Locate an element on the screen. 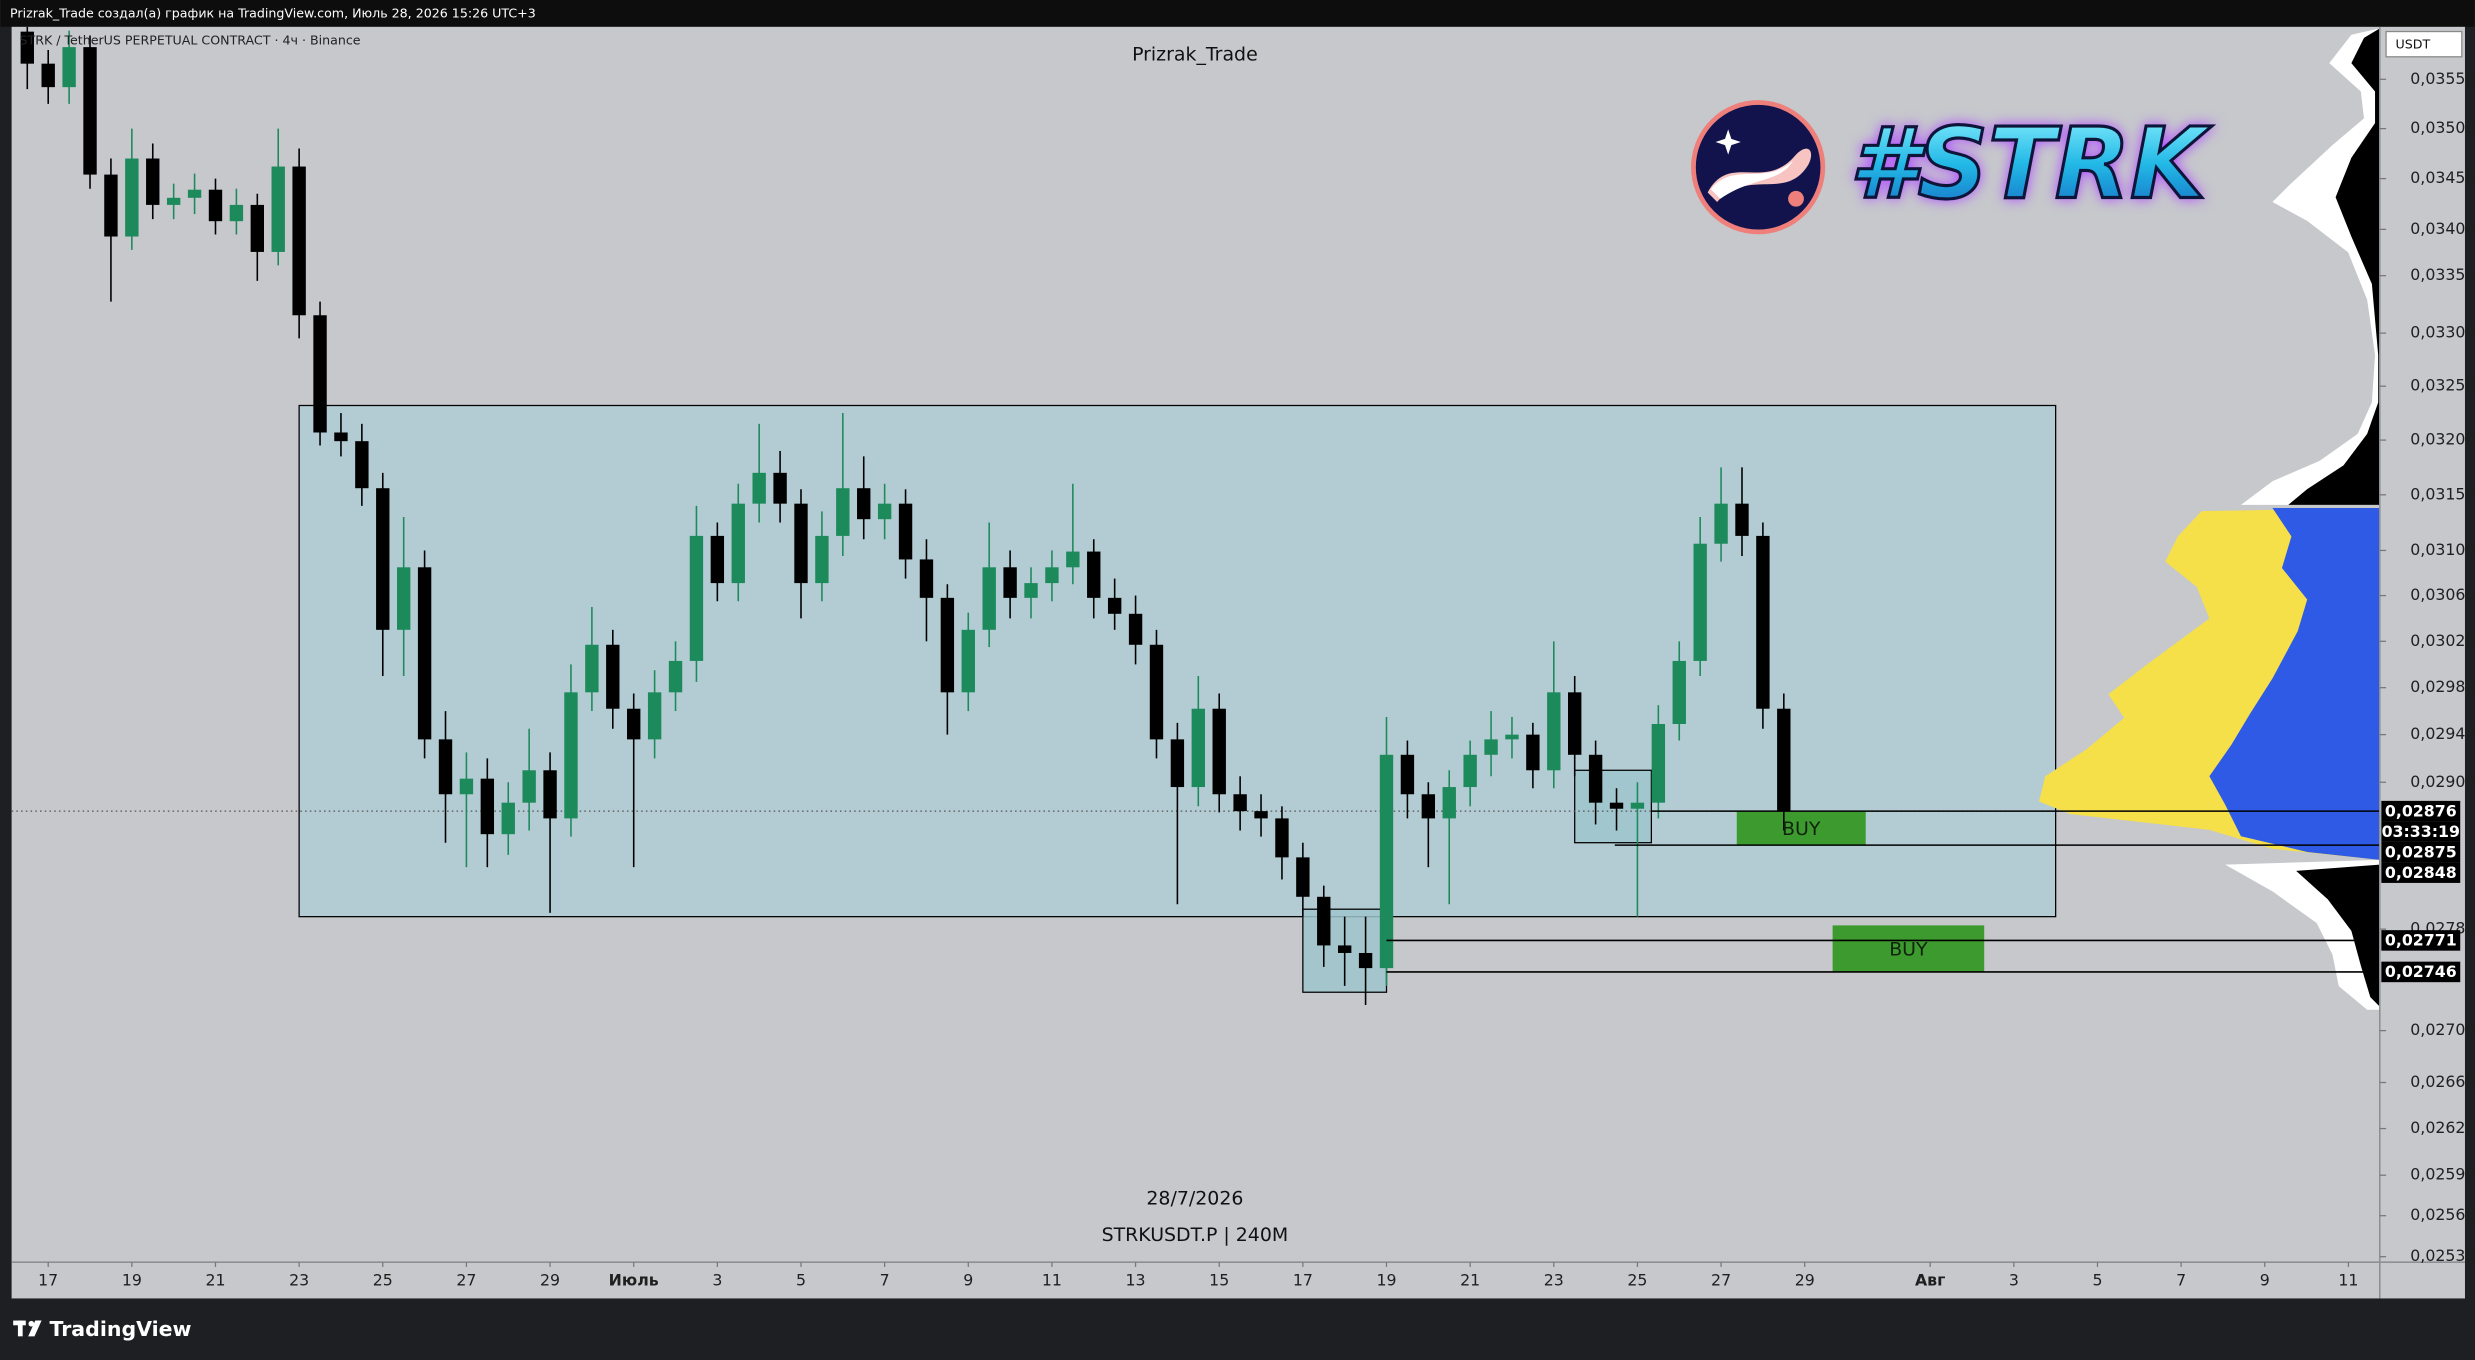 The width and height of the screenshot is (2475, 1360). profile-lower-dark is located at coordinates (2338, 935).